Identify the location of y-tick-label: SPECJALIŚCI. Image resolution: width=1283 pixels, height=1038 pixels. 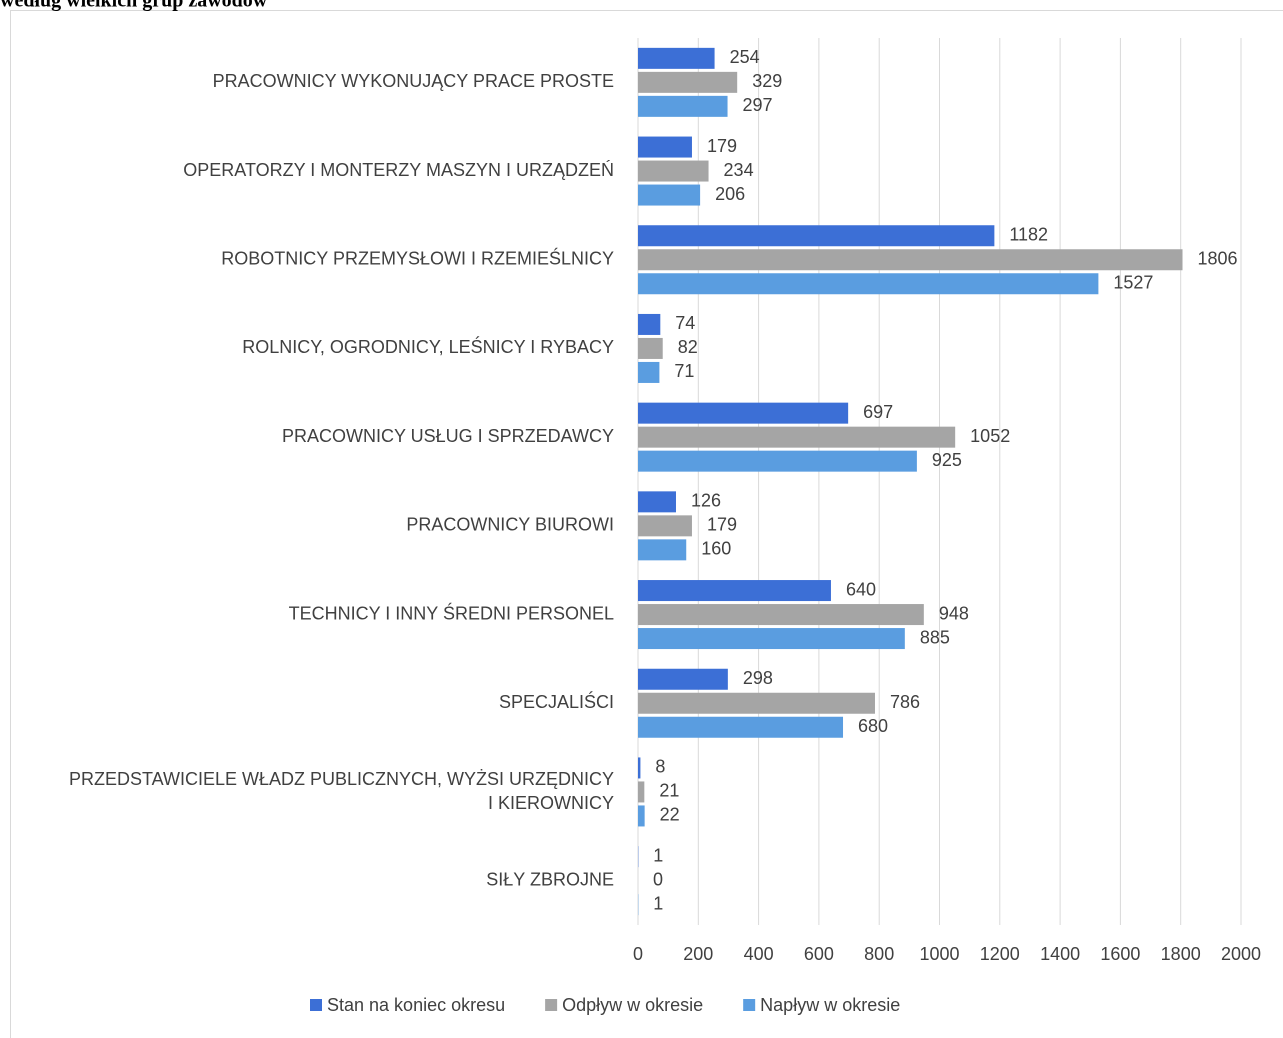
(556, 701).